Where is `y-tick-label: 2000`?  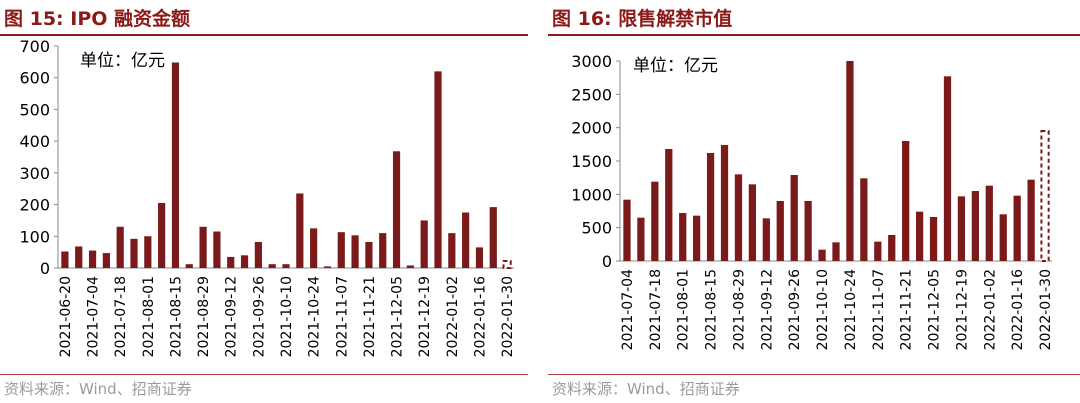 y-tick-label: 2000 is located at coordinates (591, 128).